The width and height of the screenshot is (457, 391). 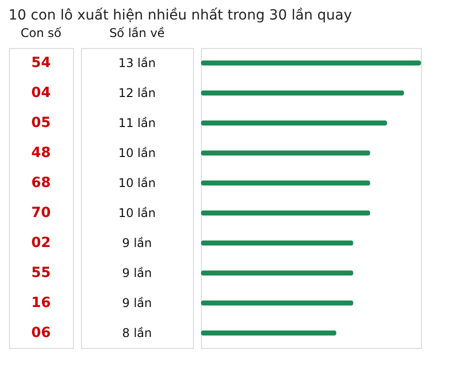 What do you see at coordinates (41, 153) in the screenshot?
I see `y-tick-label: 48` at bounding box center [41, 153].